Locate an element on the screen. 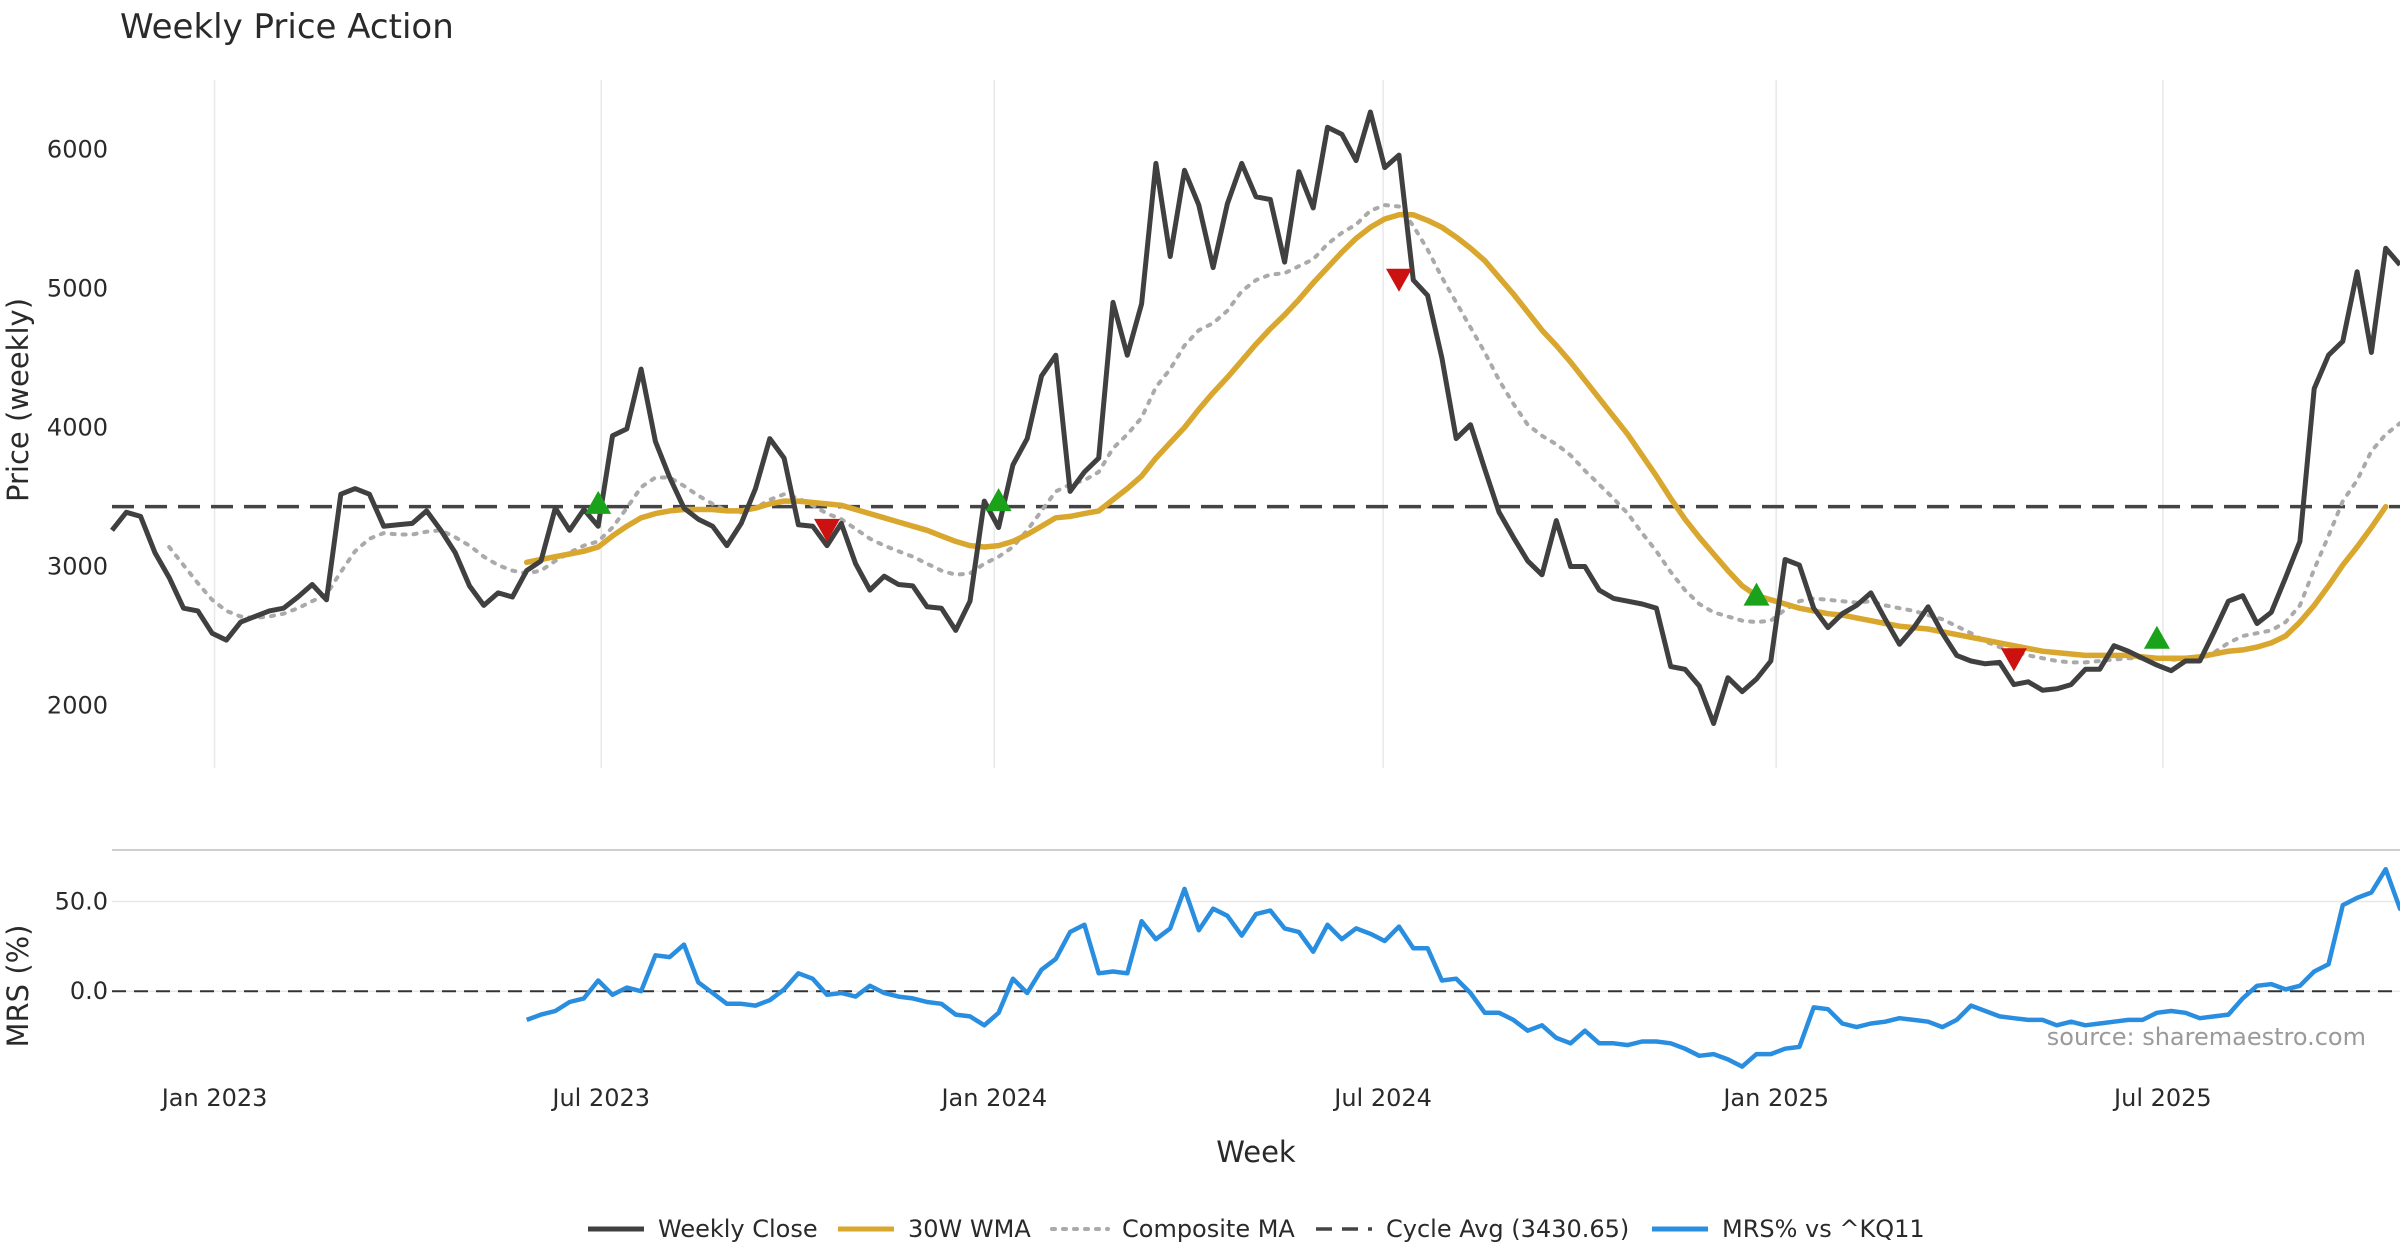 Image resolution: width=2400 pixels, height=1260 pixels. price-y-tick: 5000 is located at coordinates (77, 288).